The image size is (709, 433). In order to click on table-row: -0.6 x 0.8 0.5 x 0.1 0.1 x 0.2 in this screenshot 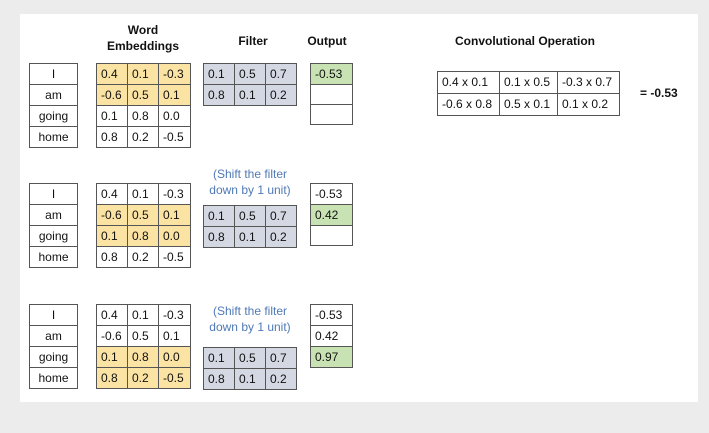, I will do `click(528, 104)`.